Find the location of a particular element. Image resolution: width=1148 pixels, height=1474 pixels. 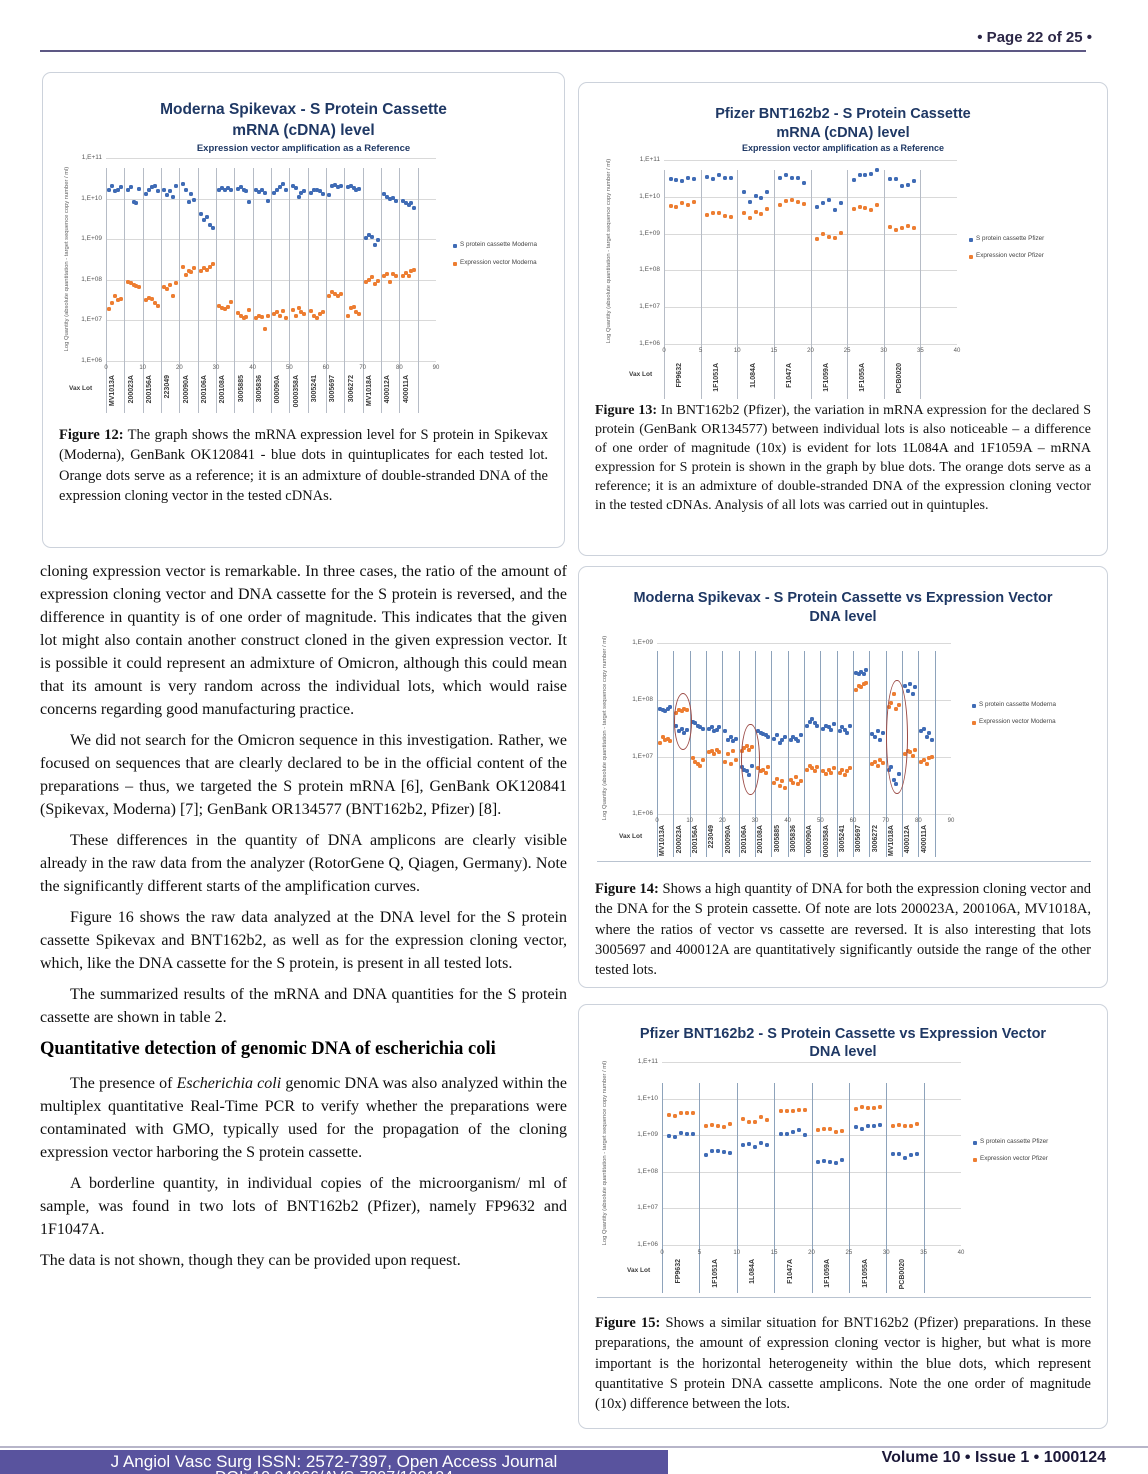

legend-entry: Expression vector Moderna is located at coordinates (1017, 721).